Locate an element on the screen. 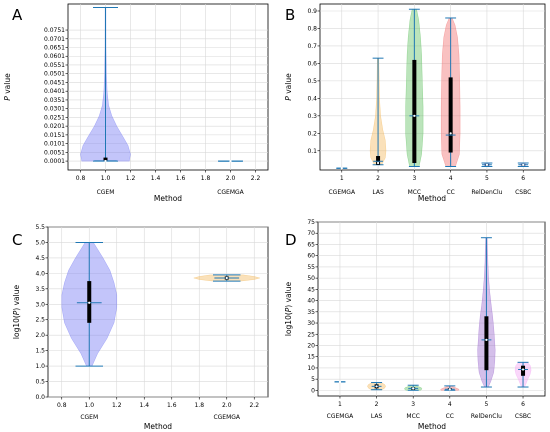 This screenshot has width=550, height=432. y-tick-label: 0.0151 is located at coordinates (54, 135).